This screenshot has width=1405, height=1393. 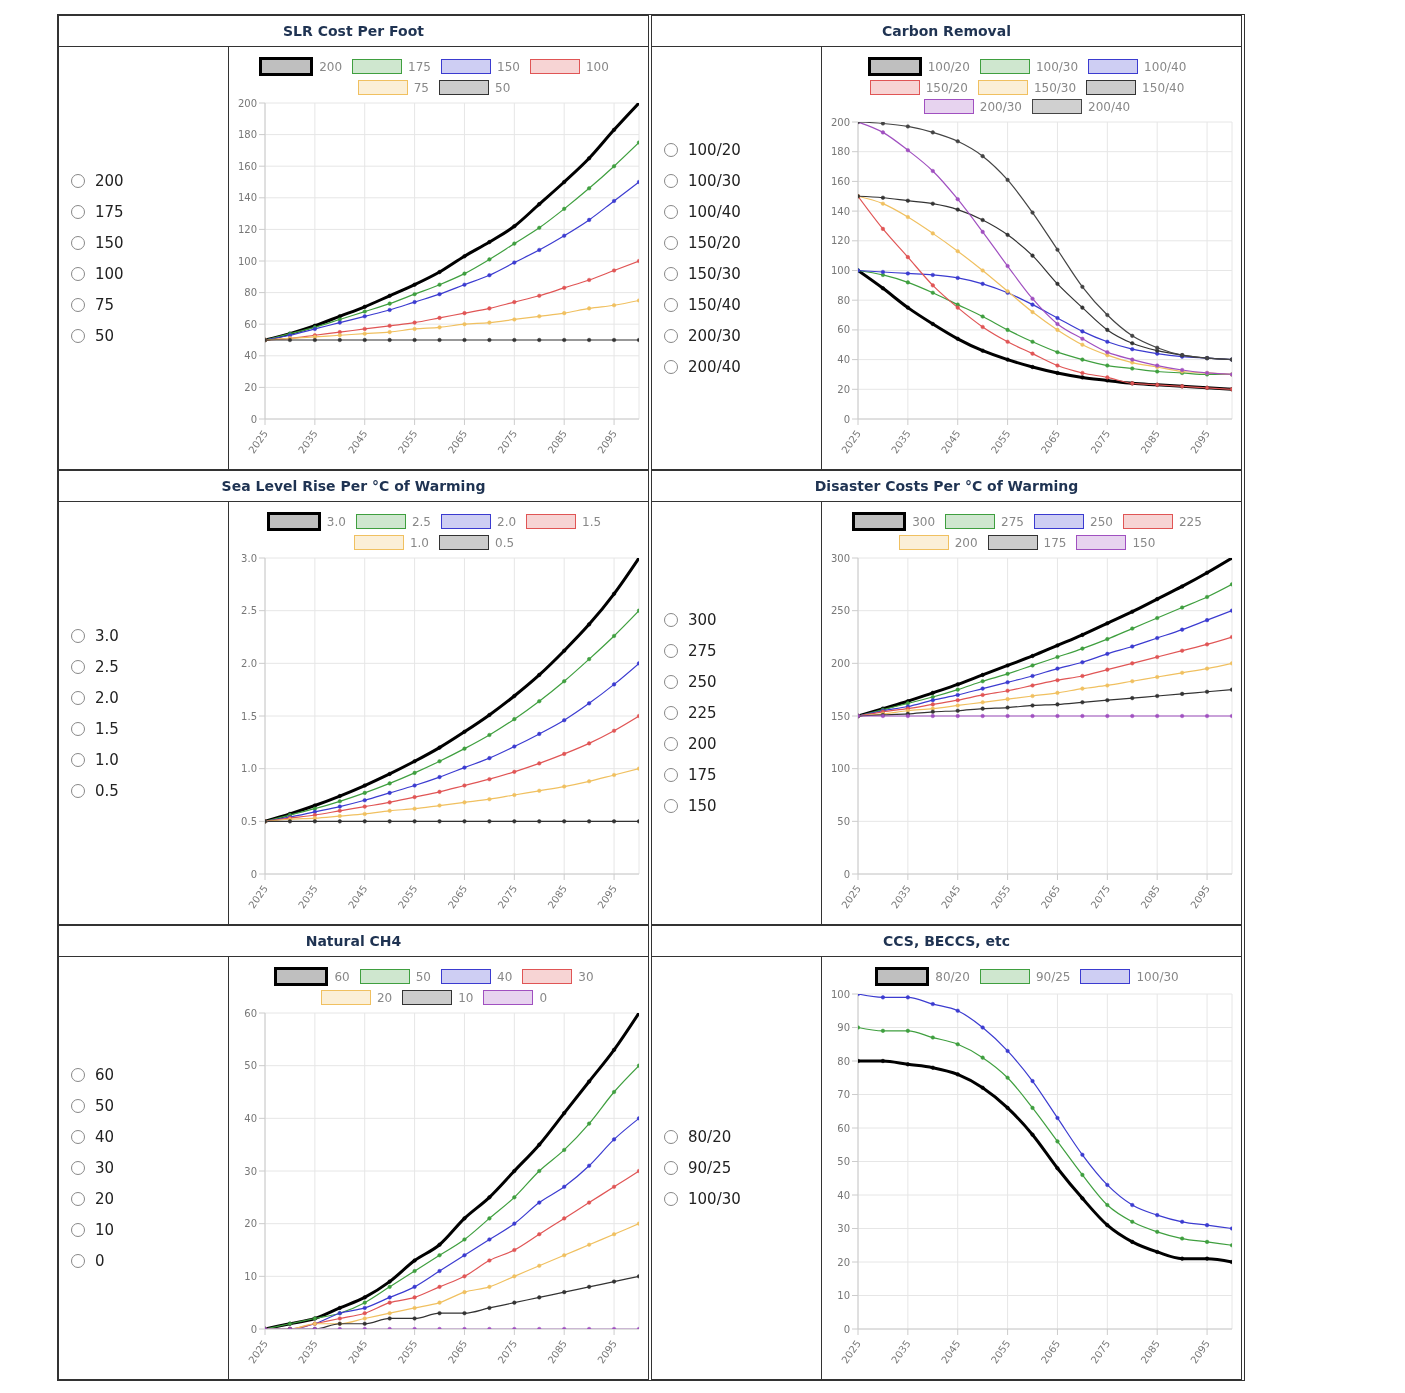 What do you see at coordinates (107, 666) in the screenshot?
I see `text: 2.5` at bounding box center [107, 666].